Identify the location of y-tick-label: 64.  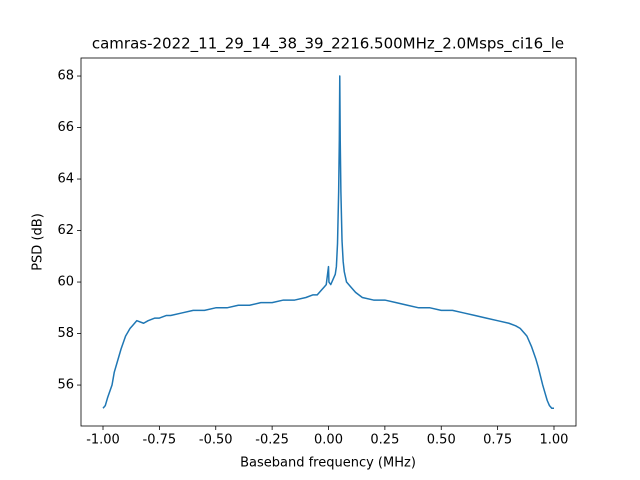
(65, 179).